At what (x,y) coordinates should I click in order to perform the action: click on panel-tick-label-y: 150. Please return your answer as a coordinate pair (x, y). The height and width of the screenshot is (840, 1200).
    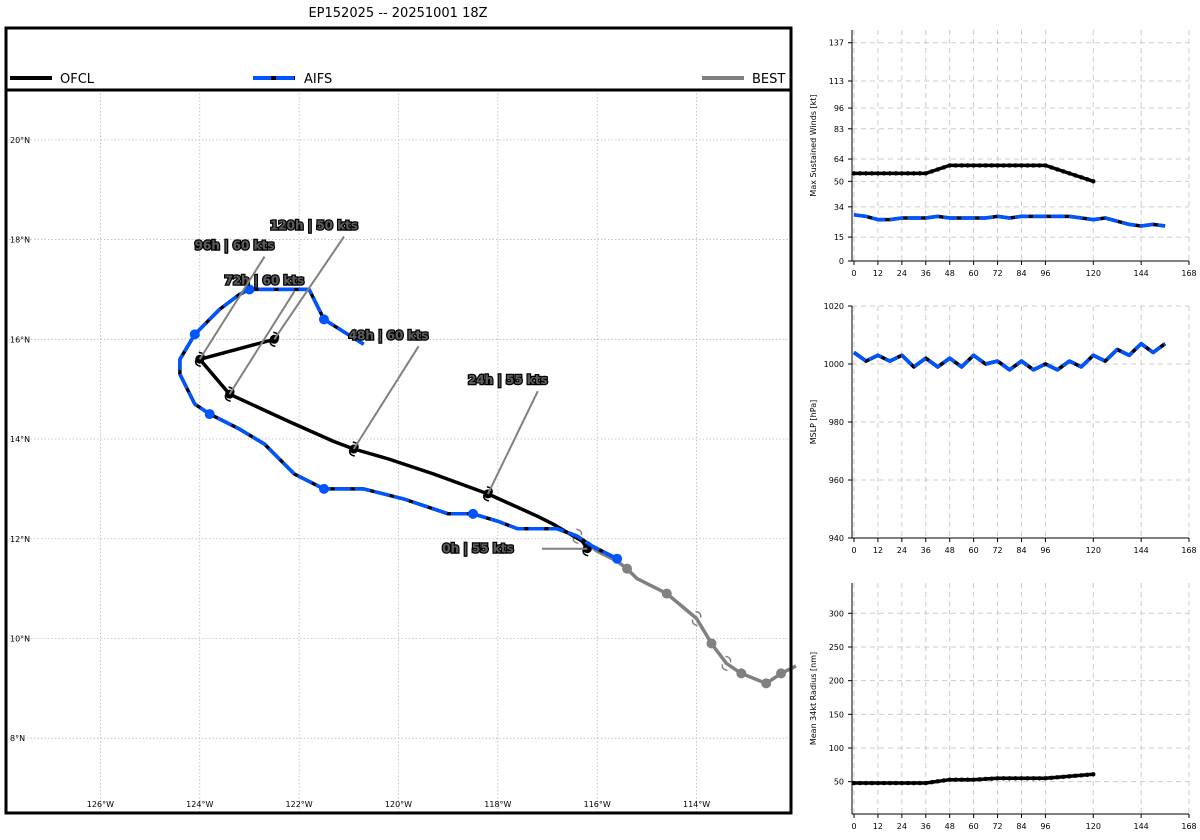
    Looking at the image, I should click on (836, 714).